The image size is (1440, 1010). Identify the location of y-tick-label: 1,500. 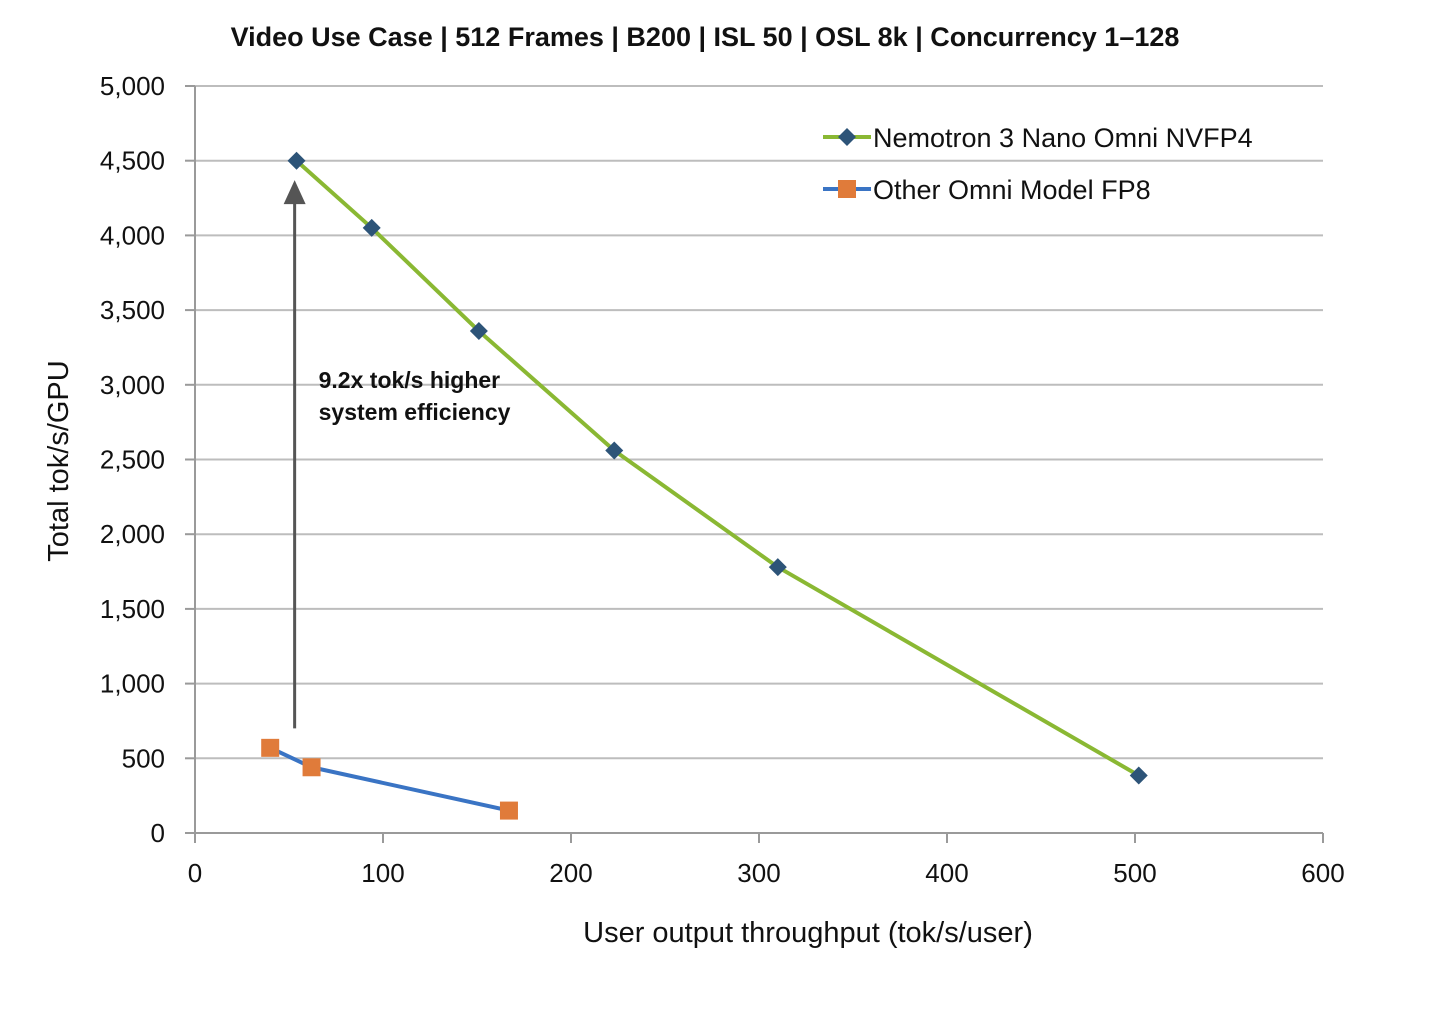
(132, 609).